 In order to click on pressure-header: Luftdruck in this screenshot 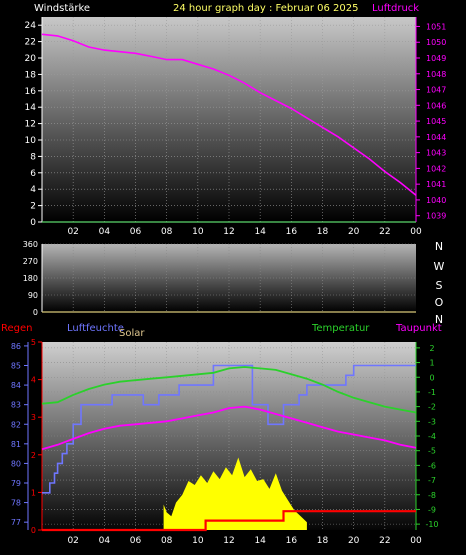, I will do `click(395, 8)`.